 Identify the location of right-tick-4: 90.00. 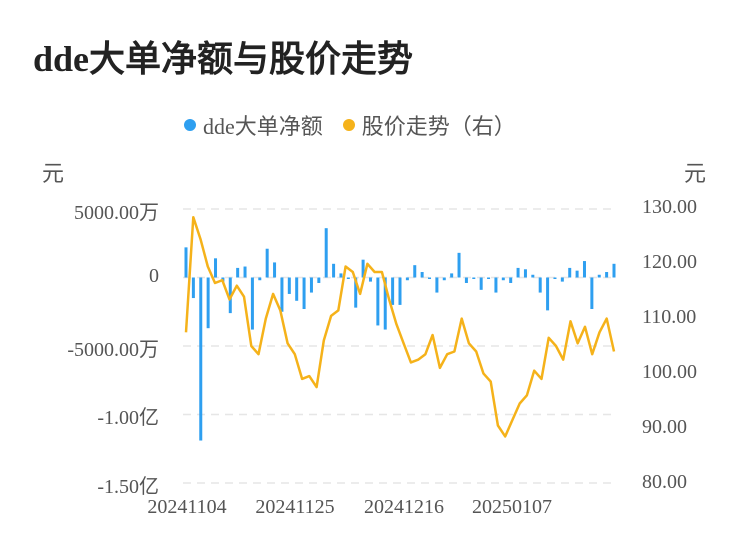
(664, 427).